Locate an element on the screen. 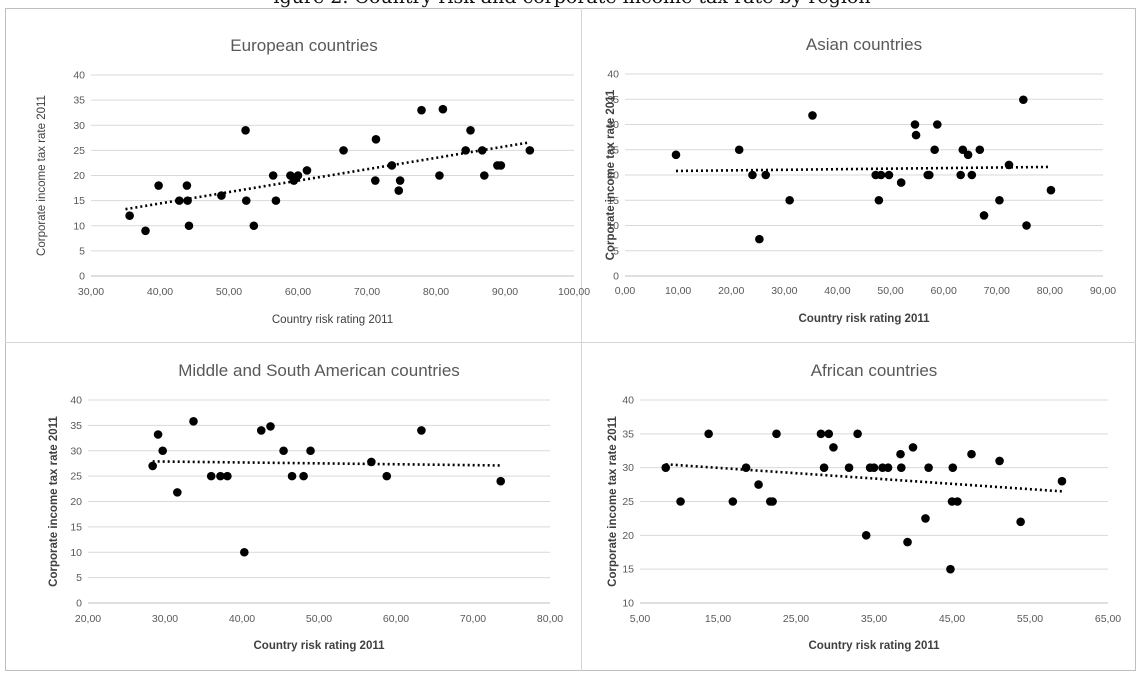 The width and height of the screenshot is (1144, 675). x-tick-label: 90,00 is located at coordinates (505, 292).